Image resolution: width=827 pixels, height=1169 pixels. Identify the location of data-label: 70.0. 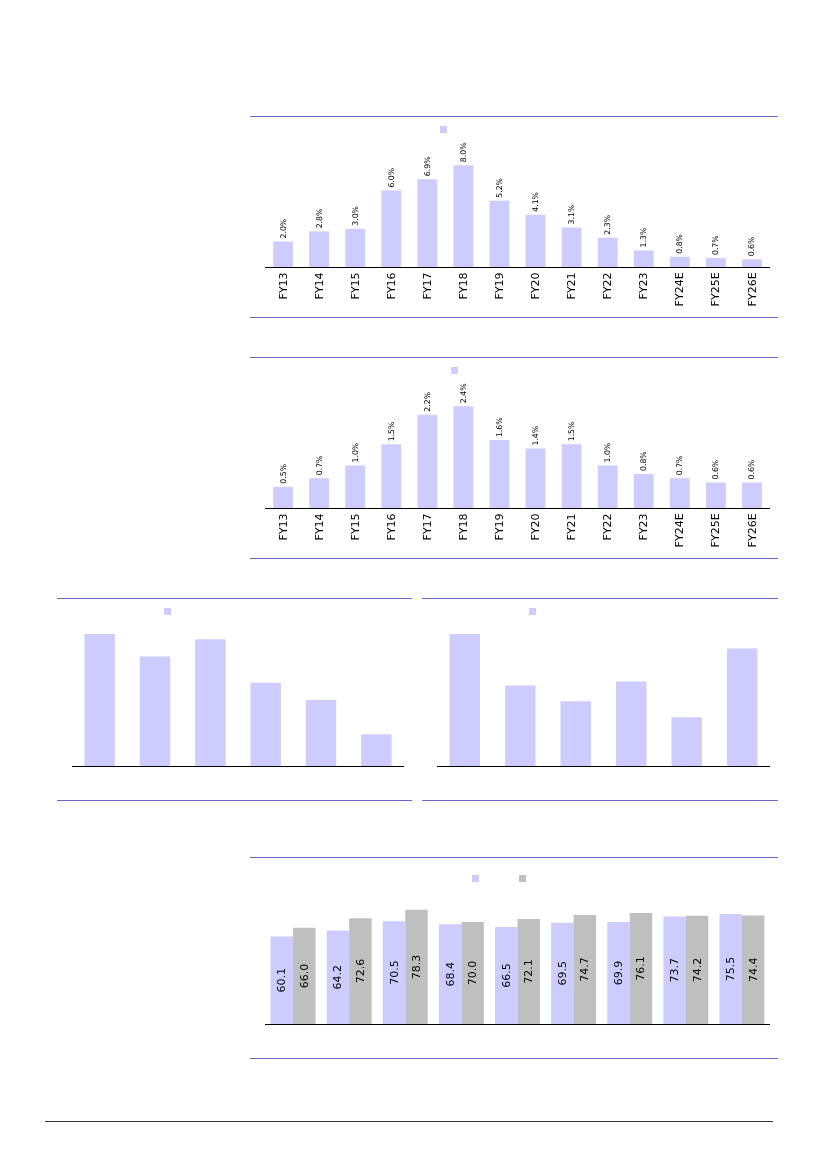
(473, 973).